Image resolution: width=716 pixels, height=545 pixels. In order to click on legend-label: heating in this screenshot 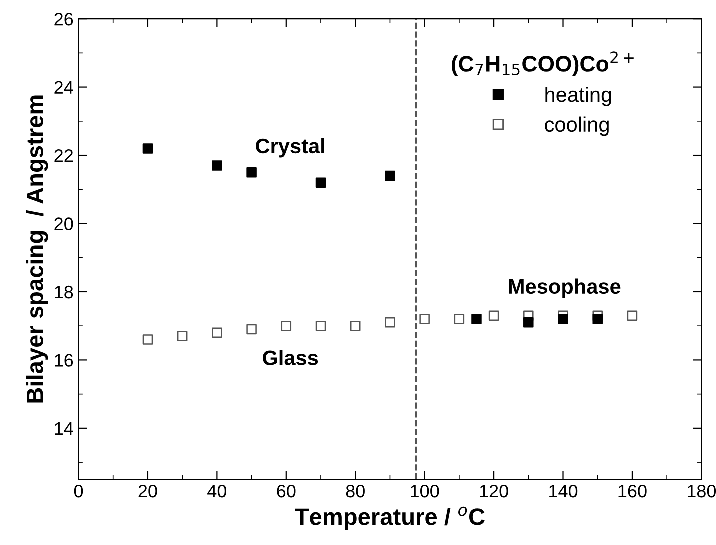, I will do `click(579, 96)`.